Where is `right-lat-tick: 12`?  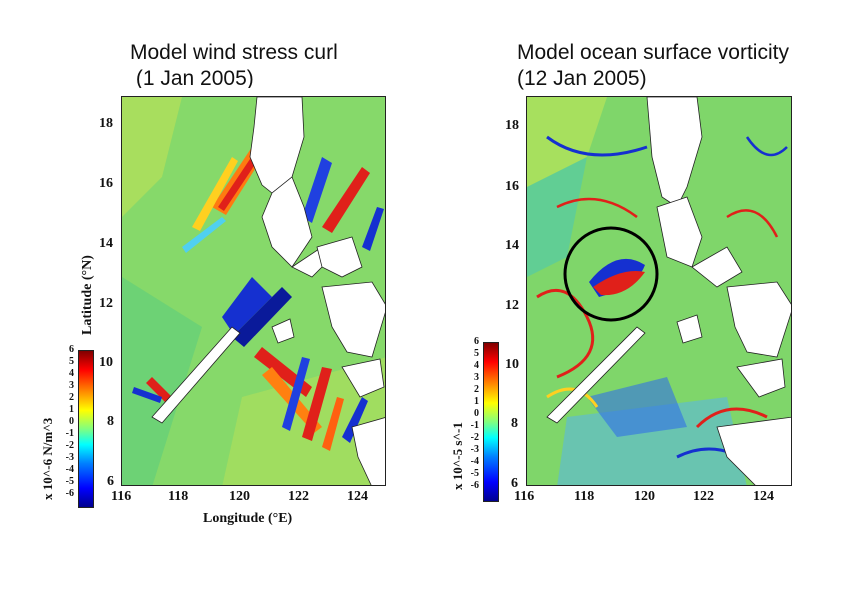 right-lat-tick: 12 is located at coordinates (512, 305).